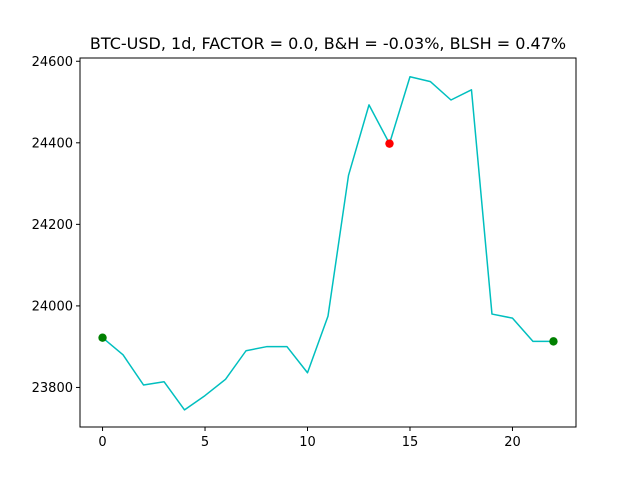 This screenshot has width=640, height=480. What do you see at coordinates (512, 442) in the screenshot?
I see `x-tick-label-20: 20` at bounding box center [512, 442].